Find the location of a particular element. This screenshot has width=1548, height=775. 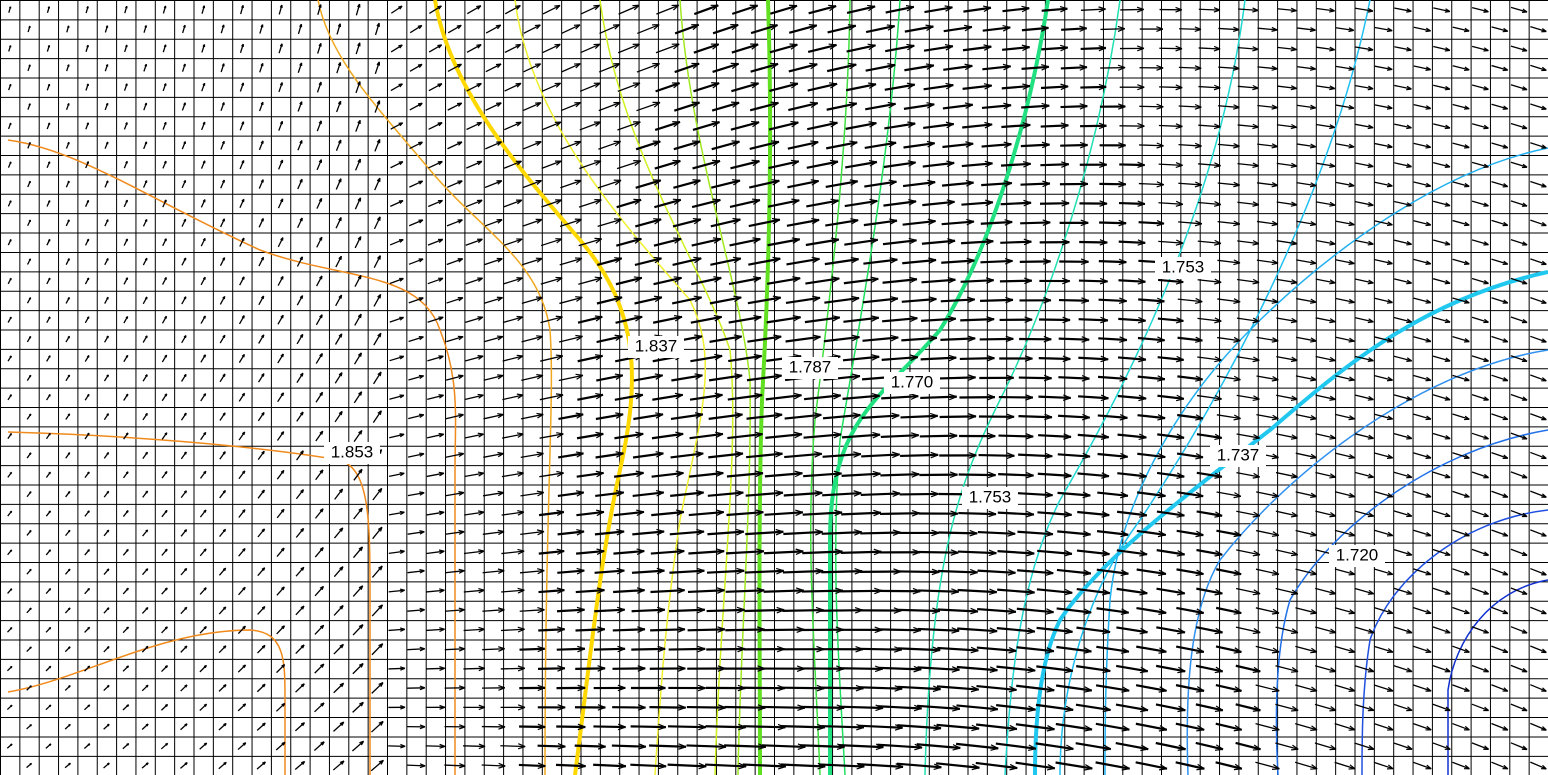

contour-label: 1.770 is located at coordinates (912, 381).